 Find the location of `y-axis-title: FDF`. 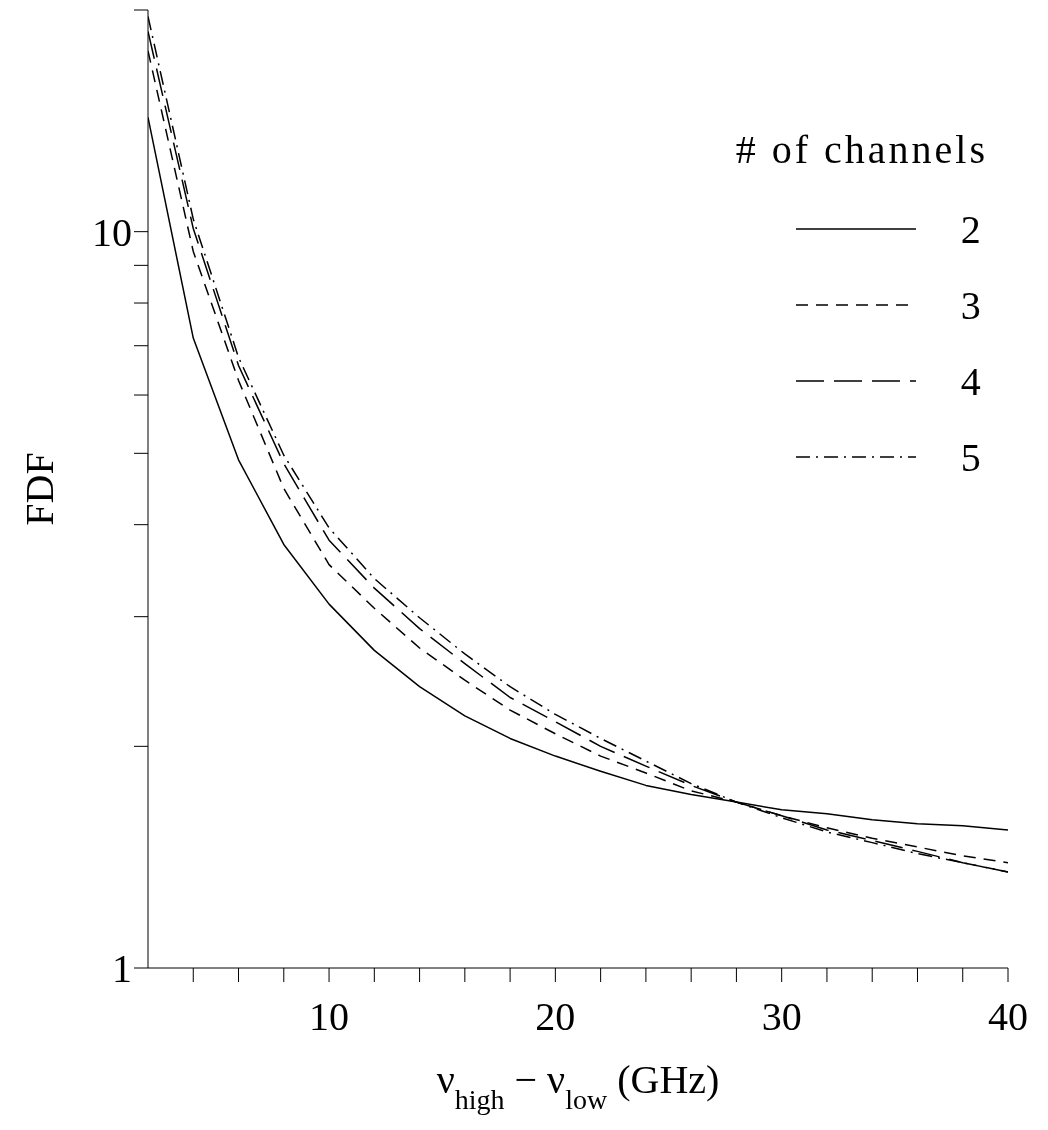

y-axis-title: FDF is located at coordinates (39, 489).